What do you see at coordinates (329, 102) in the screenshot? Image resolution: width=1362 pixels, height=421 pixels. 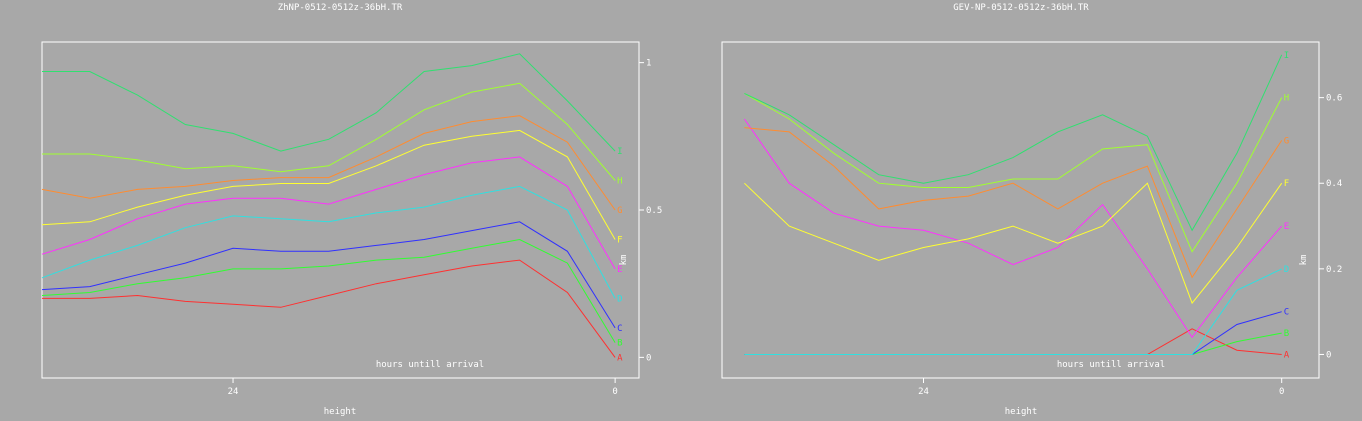 I see `series-line-i` at bounding box center [329, 102].